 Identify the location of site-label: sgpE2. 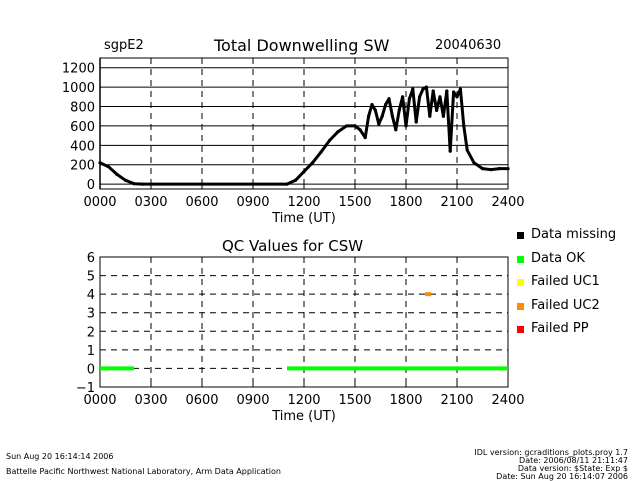
(124, 45).